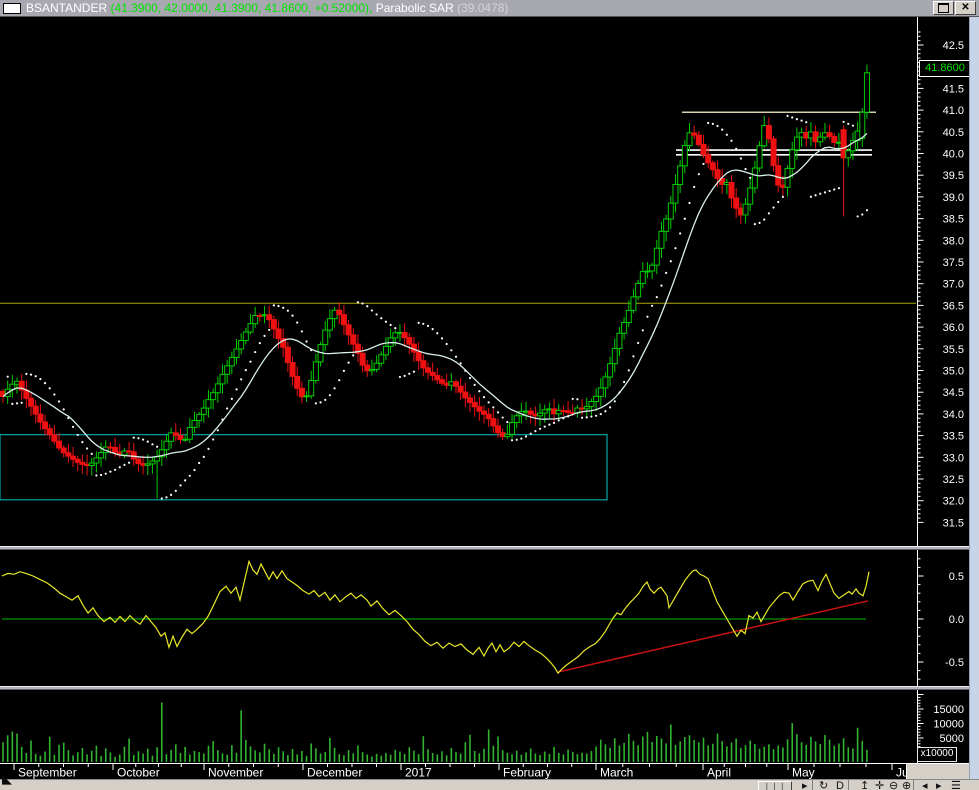 This screenshot has height=790, width=979. I want to click on volume-panel: 5000 10000 15000, so click(484, 726).